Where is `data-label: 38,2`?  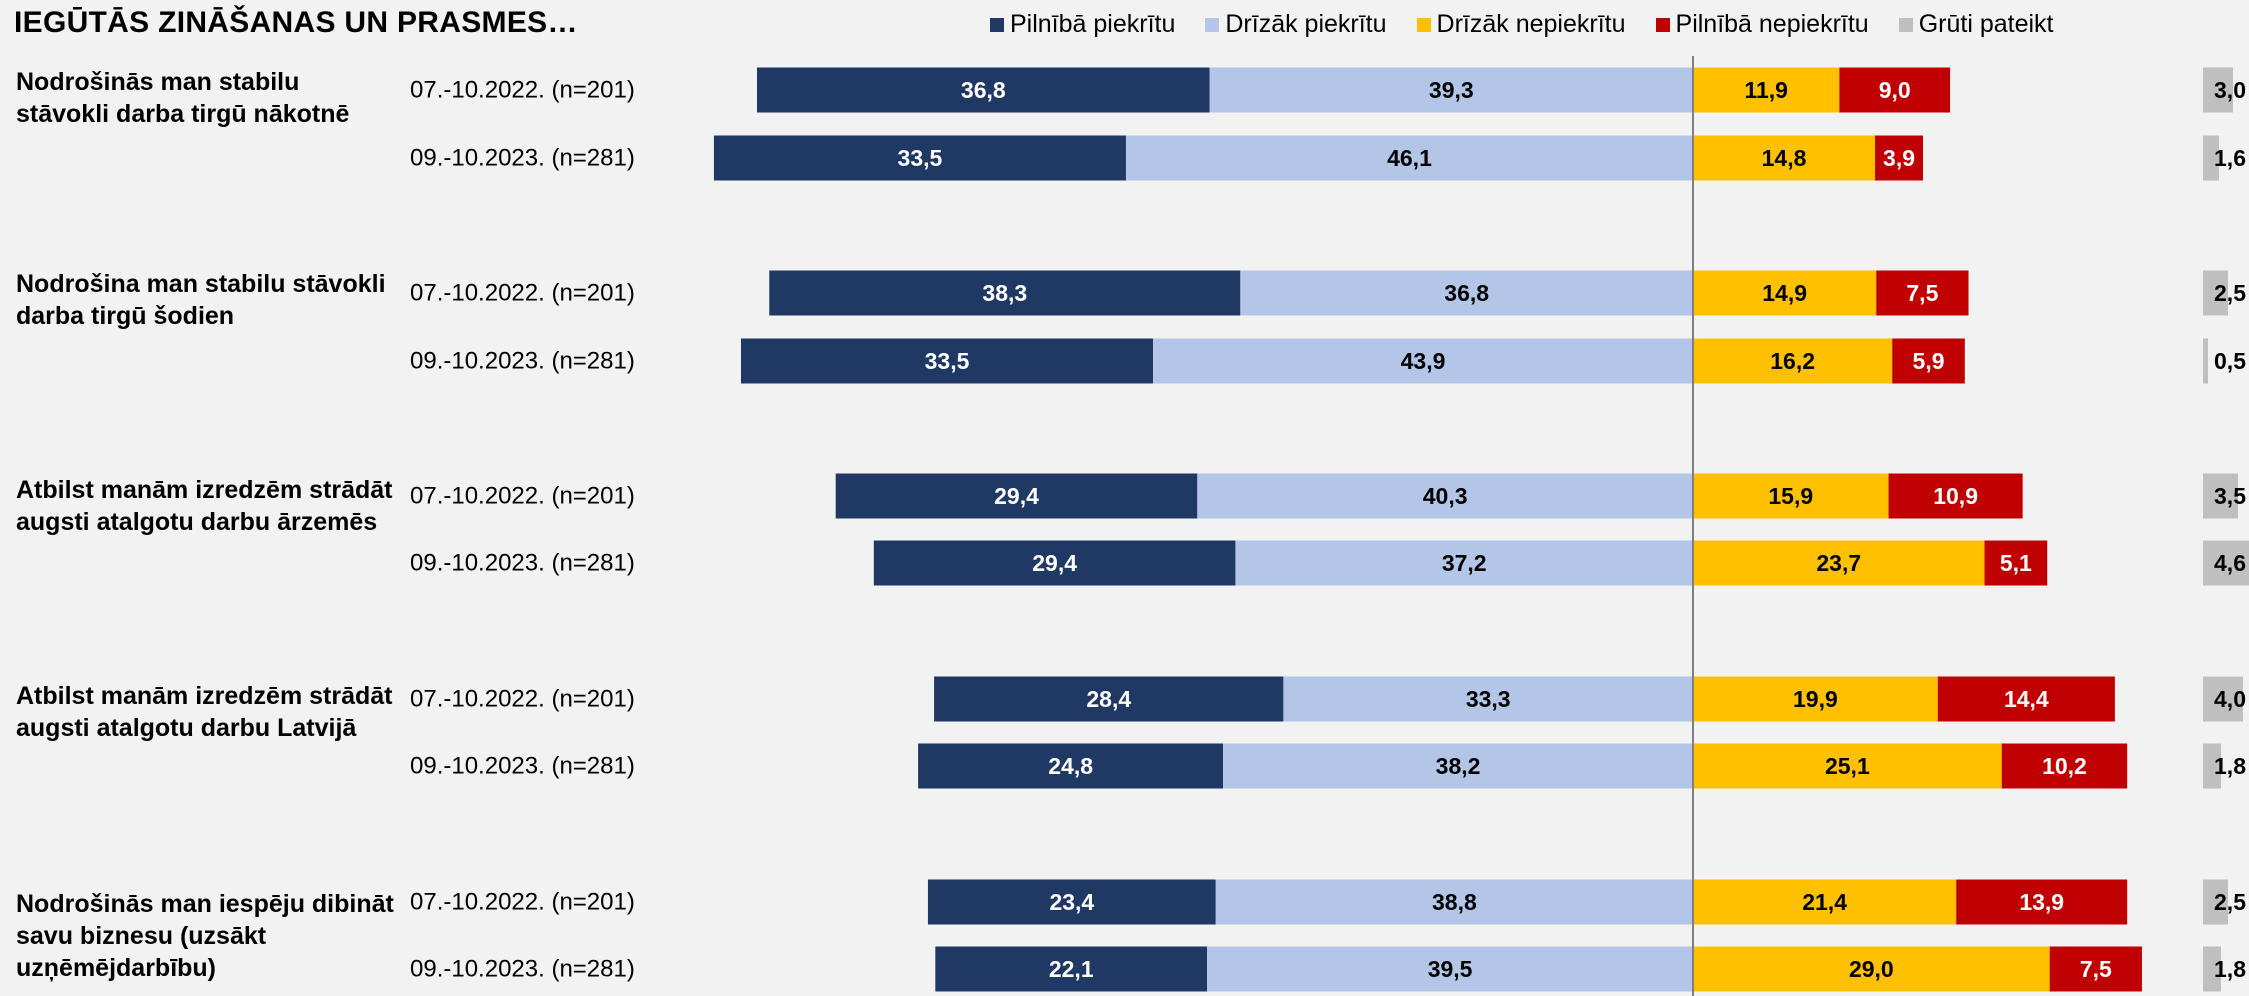 data-label: 38,2 is located at coordinates (1458, 766).